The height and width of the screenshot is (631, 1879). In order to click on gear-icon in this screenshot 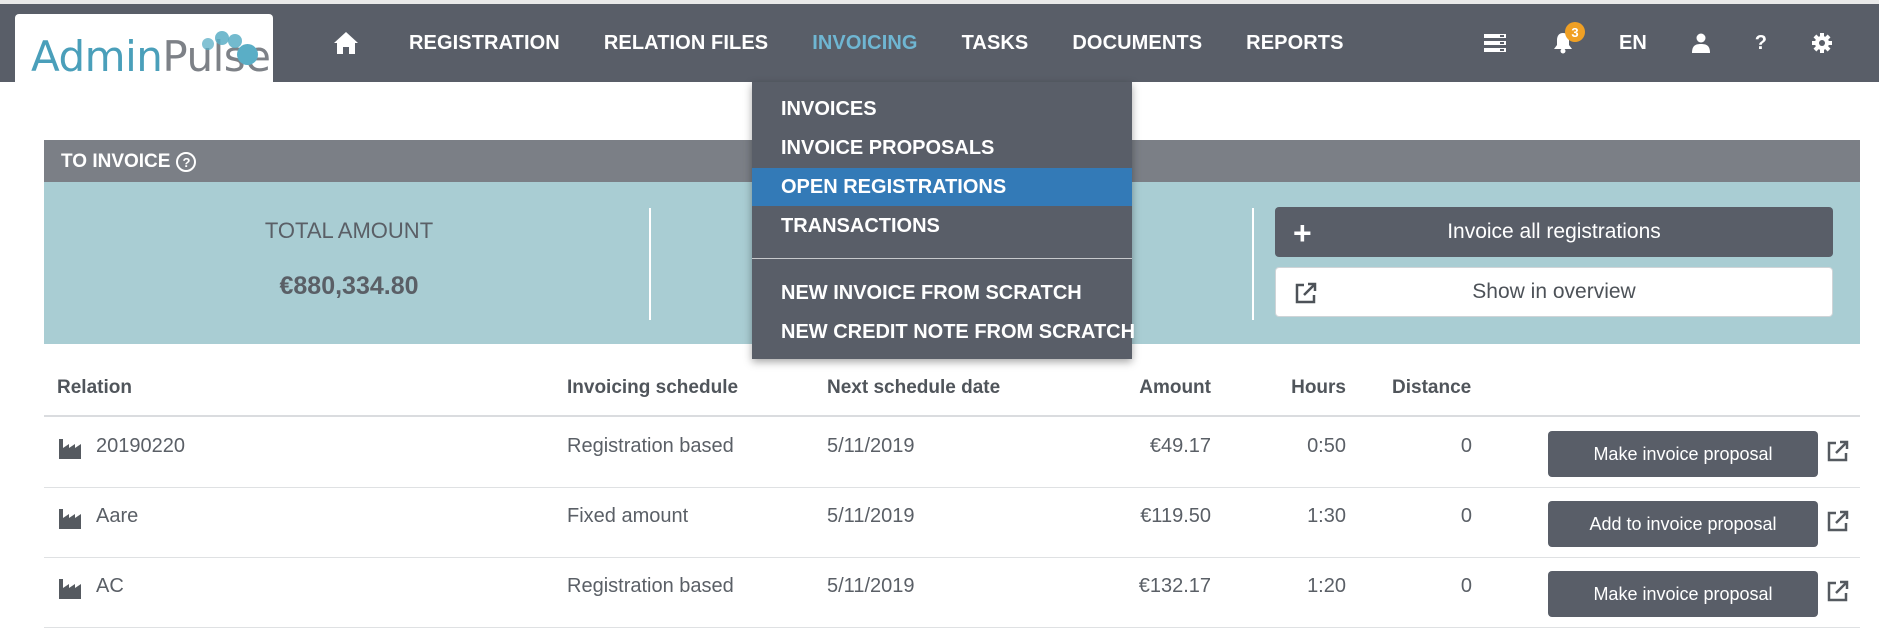, I will do `click(1822, 43)`.